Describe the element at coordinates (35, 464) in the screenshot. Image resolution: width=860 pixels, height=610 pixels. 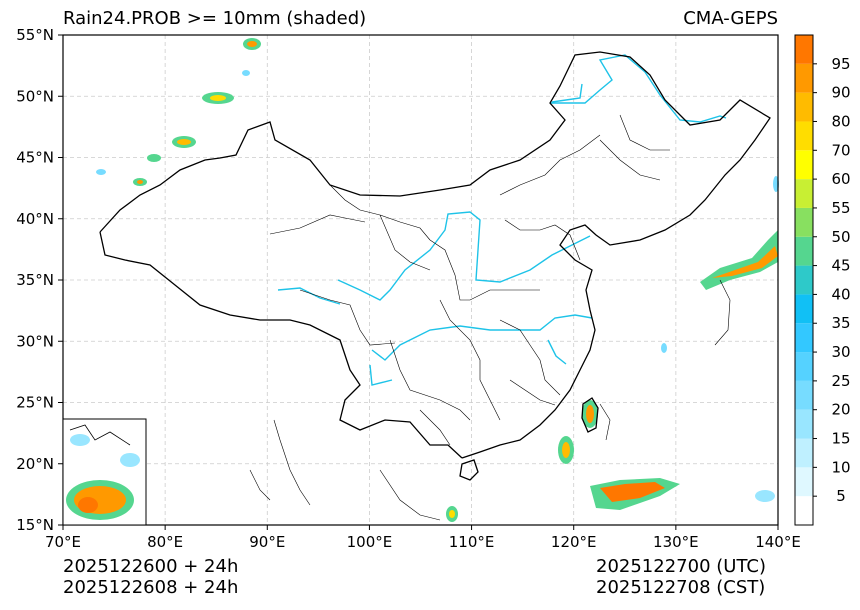
I see `lat-label: 20°N` at that location.